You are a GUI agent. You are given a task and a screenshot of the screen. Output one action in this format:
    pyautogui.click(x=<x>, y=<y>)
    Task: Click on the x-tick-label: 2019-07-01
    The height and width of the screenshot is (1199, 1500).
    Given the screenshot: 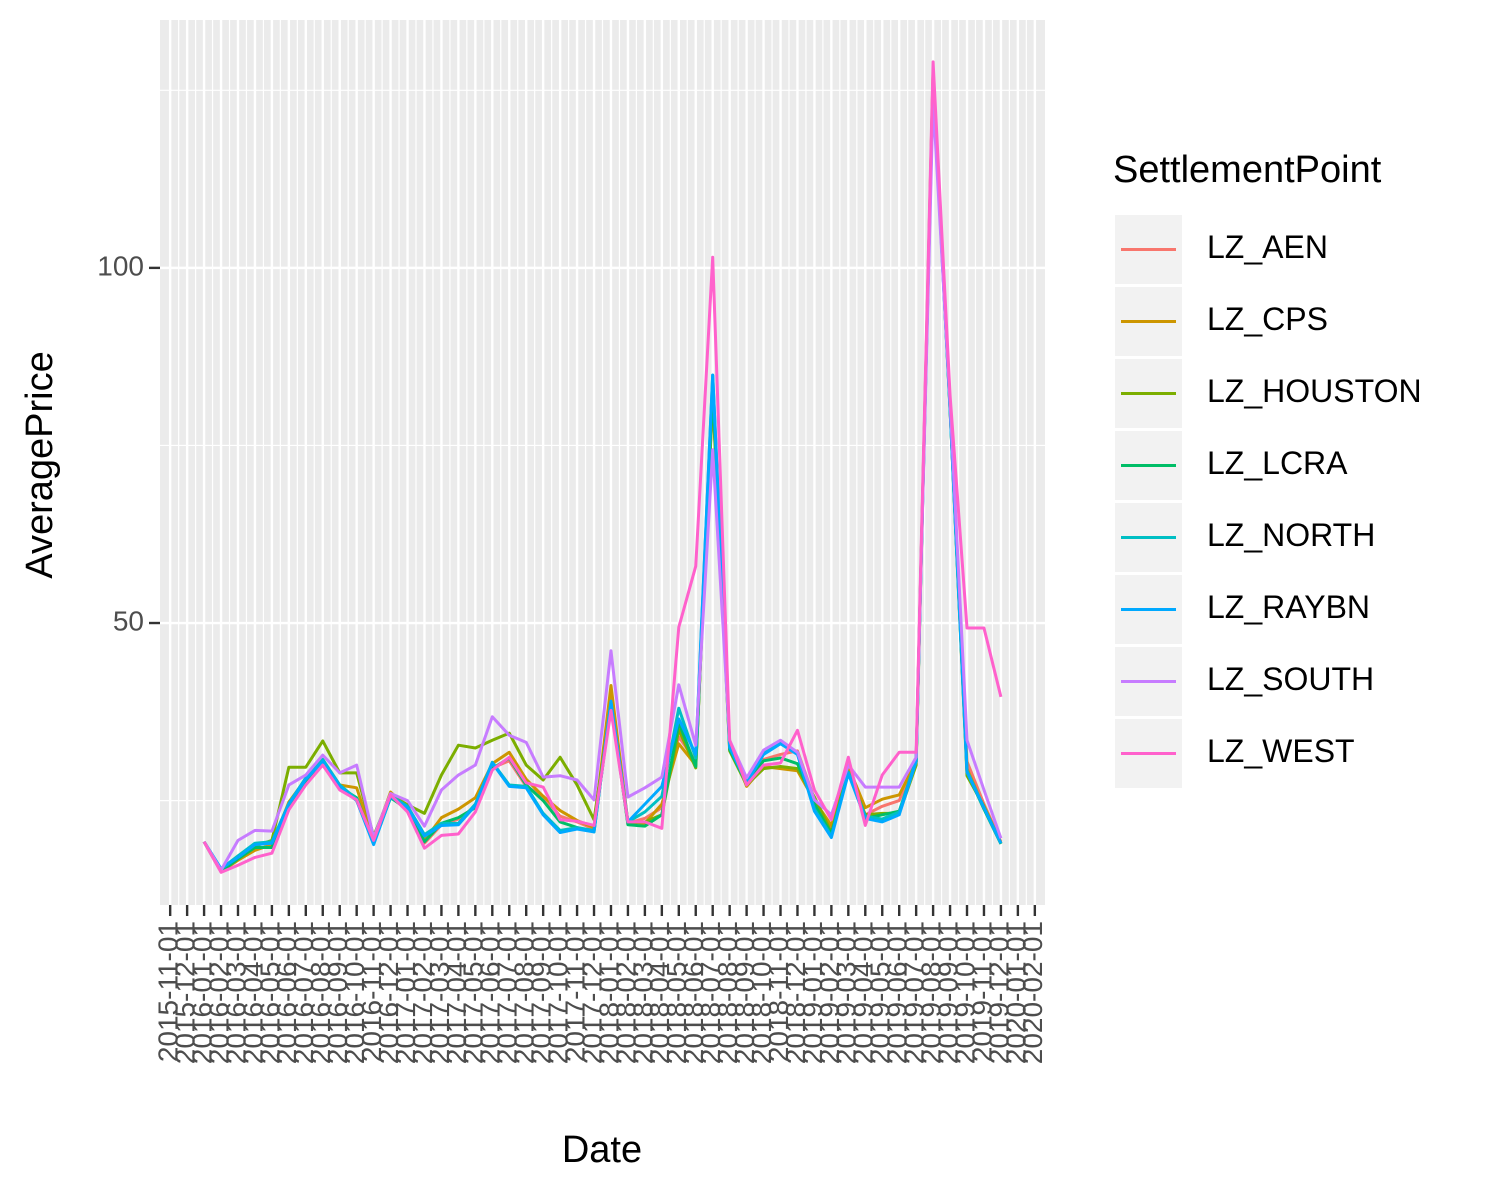 What is the action you would take?
    pyautogui.click(x=914, y=992)
    